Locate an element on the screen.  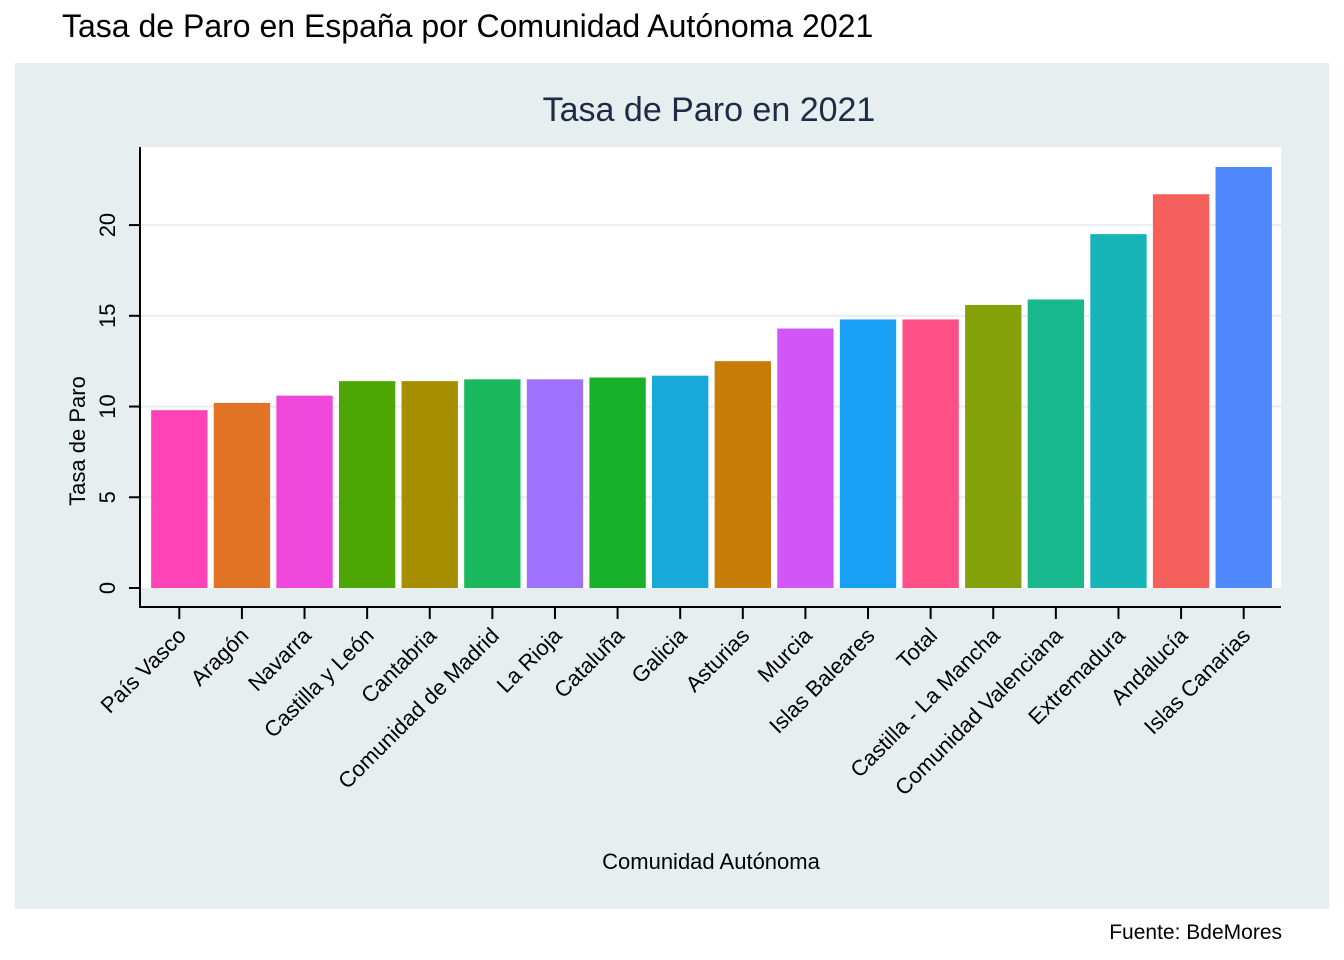
chart-title: Tasa de Paro en 2021 is located at coordinates (709, 110).